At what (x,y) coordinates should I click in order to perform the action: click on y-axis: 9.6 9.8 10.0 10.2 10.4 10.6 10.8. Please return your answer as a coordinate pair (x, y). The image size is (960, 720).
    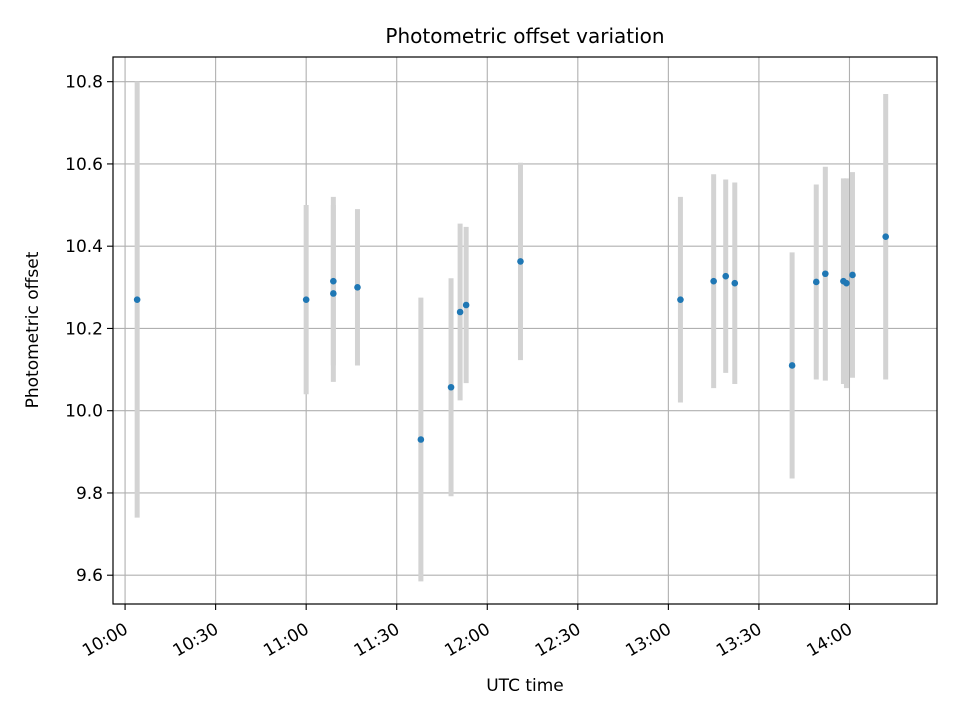
    Looking at the image, I should click on (89, 329).